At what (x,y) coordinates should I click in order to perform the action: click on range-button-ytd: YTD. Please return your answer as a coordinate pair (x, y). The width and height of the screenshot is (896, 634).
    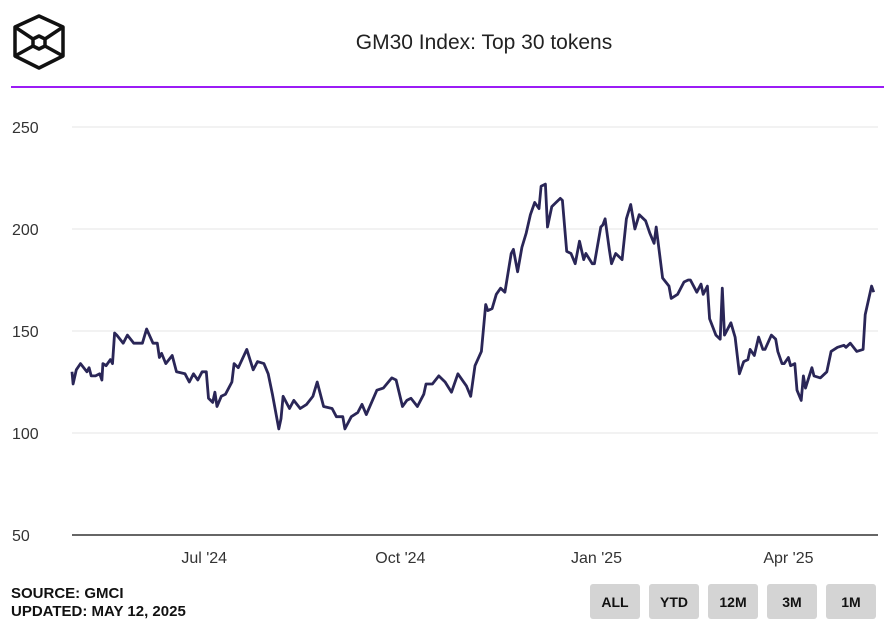
    Looking at the image, I should click on (674, 601).